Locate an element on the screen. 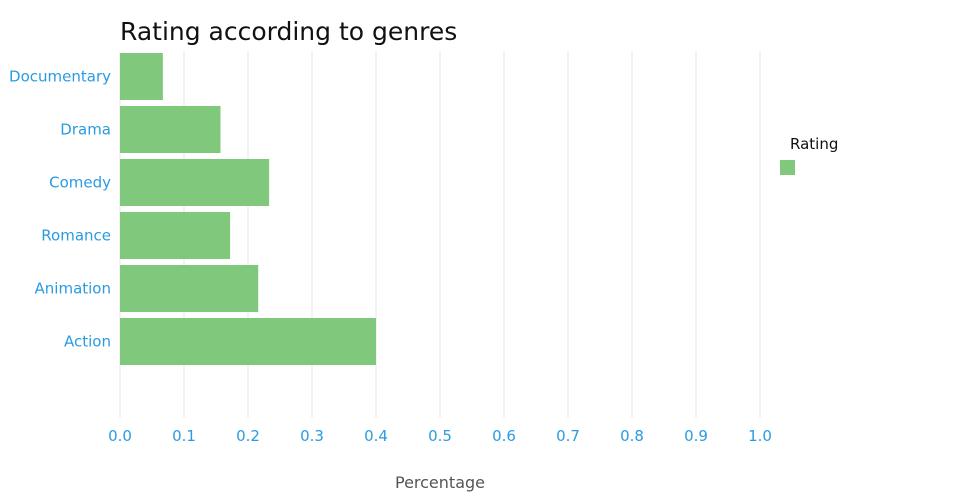 This screenshot has height=500, width=960. legend-swatch is located at coordinates (787, 167).